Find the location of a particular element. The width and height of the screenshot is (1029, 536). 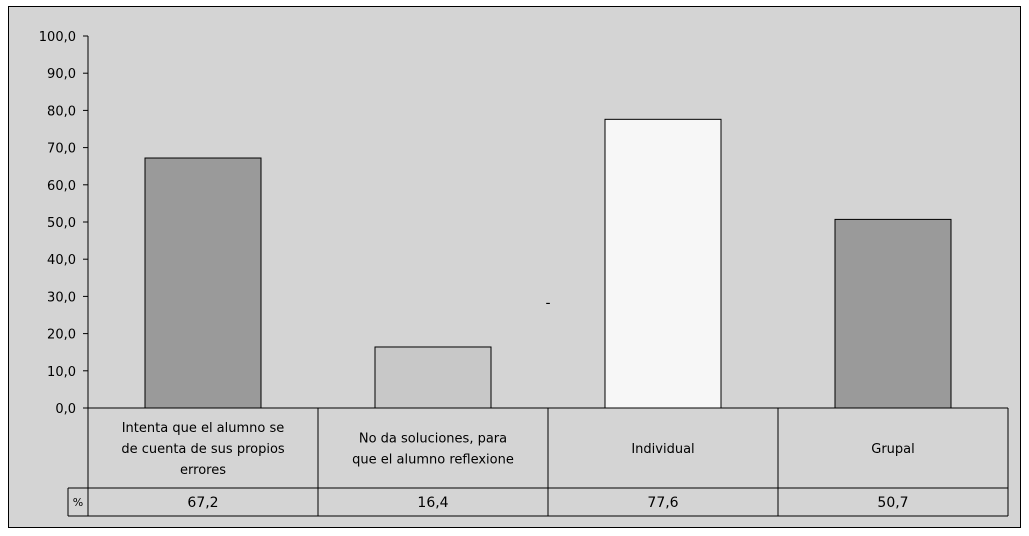

annotation-mark: - is located at coordinates (547, 304).